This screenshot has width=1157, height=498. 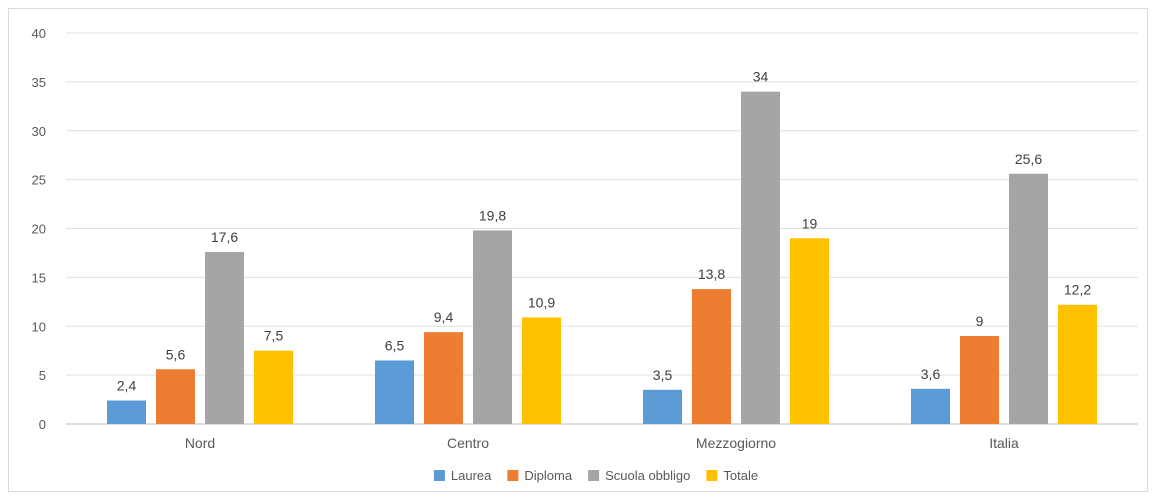 I want to click on y-tick-label: 35, so click(x=39, y=82).